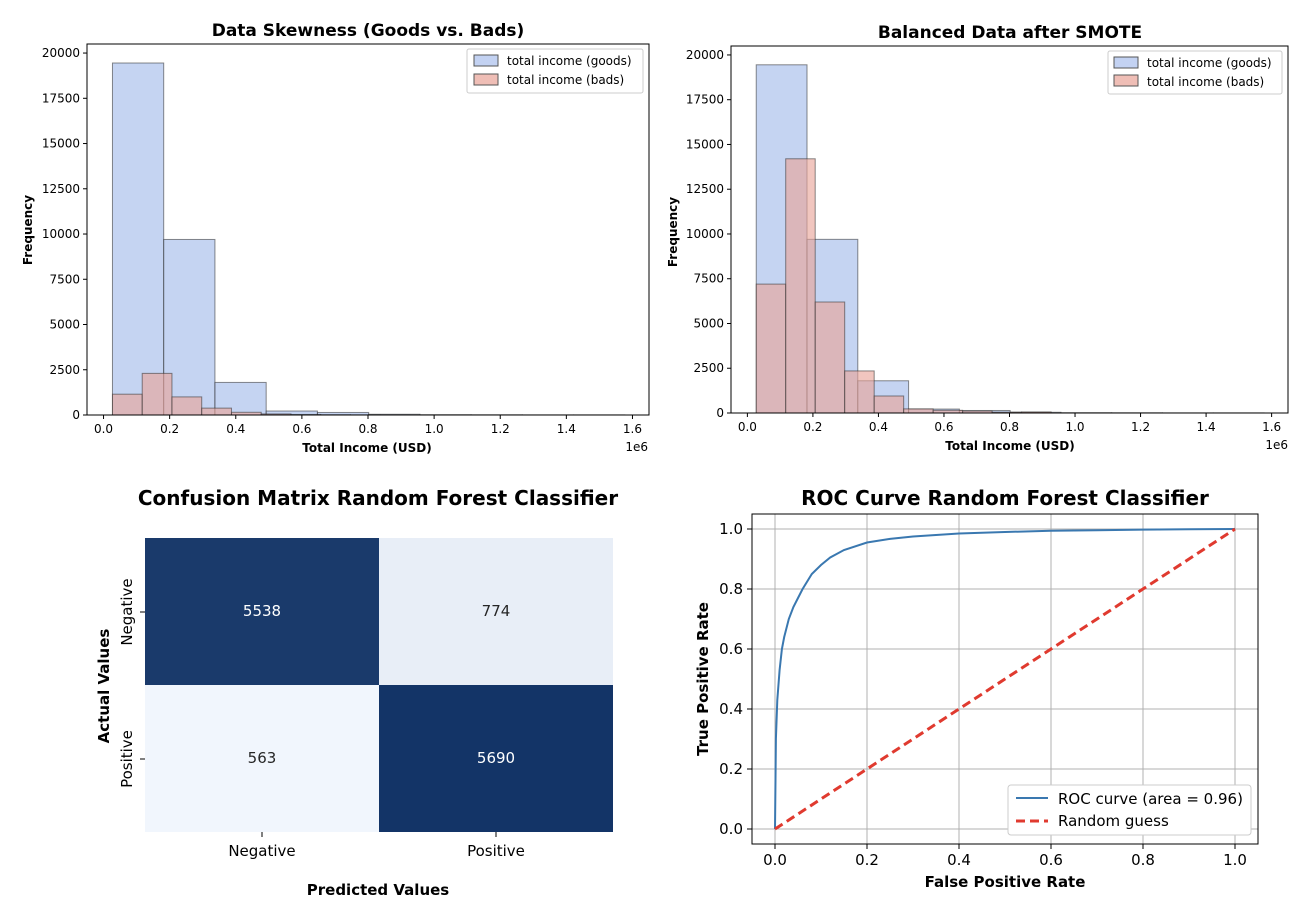 This screenshot has height=908, width=1314. I want to click on bar-goods, so click(138, 239).